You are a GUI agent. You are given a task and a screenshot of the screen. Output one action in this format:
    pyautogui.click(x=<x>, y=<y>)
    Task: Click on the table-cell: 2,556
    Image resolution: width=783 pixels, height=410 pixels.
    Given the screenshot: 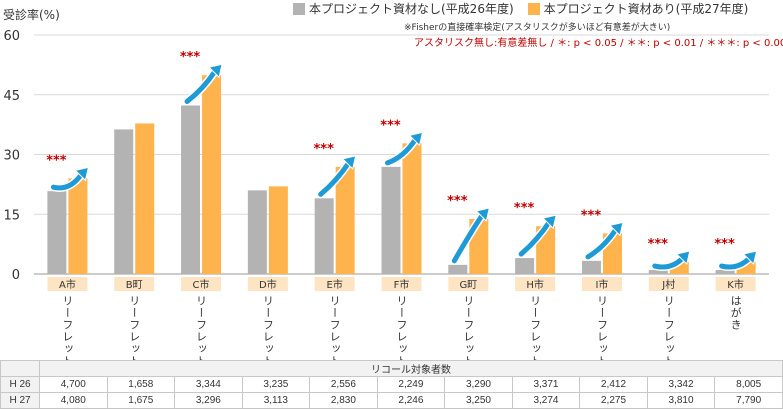 What is the action you would take?
    pyautogui.click(x=343, y=384)
    